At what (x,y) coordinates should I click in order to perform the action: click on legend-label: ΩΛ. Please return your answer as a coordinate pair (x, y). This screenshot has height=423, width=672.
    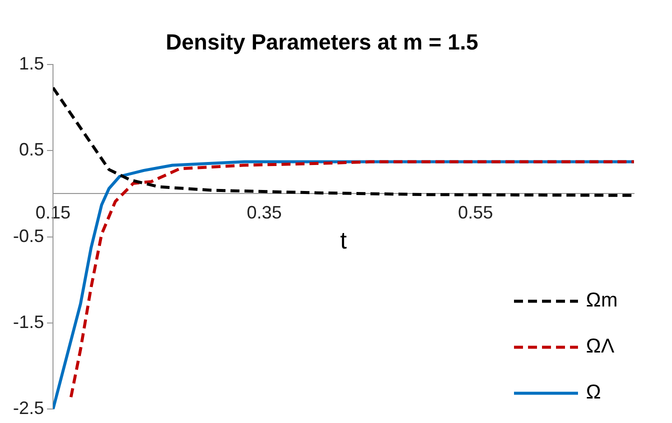
    Looking at the image, I should click on (600, 347).